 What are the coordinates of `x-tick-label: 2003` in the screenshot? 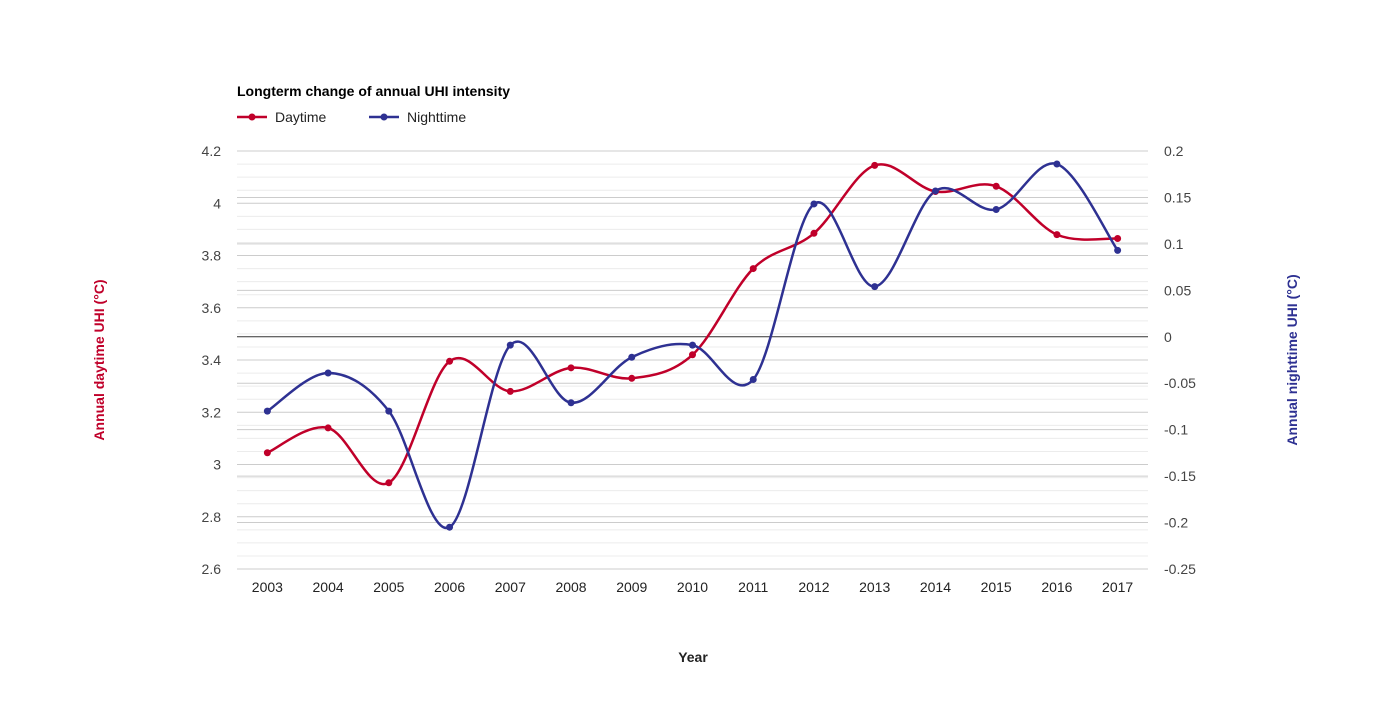 It's located at (267, 587).